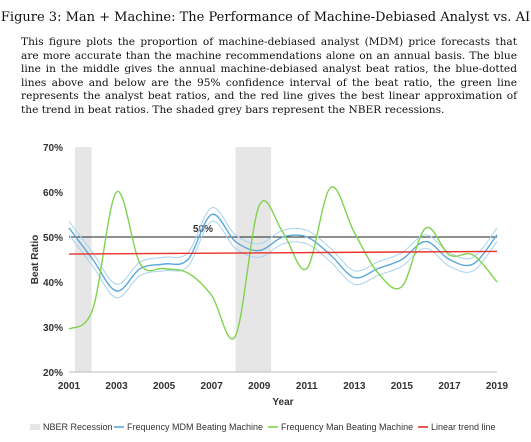  What do you see at coordinates (203, 229) in the screenshot?
I see `fifty-percent-label: 50%` at bounding box center [203, 229].